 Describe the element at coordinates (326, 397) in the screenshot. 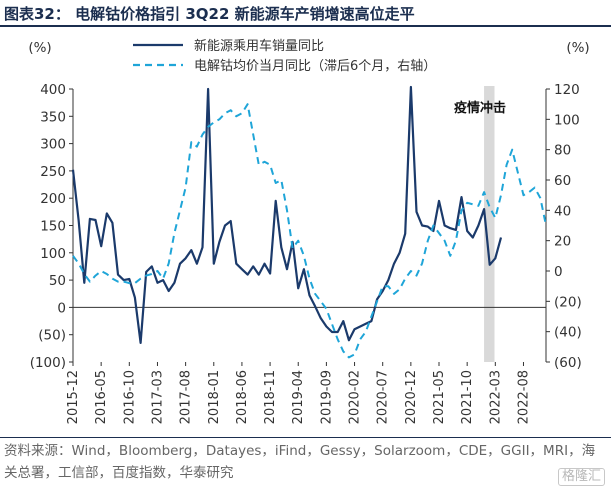

I see `x-tick-label: 2019-09` at that location.